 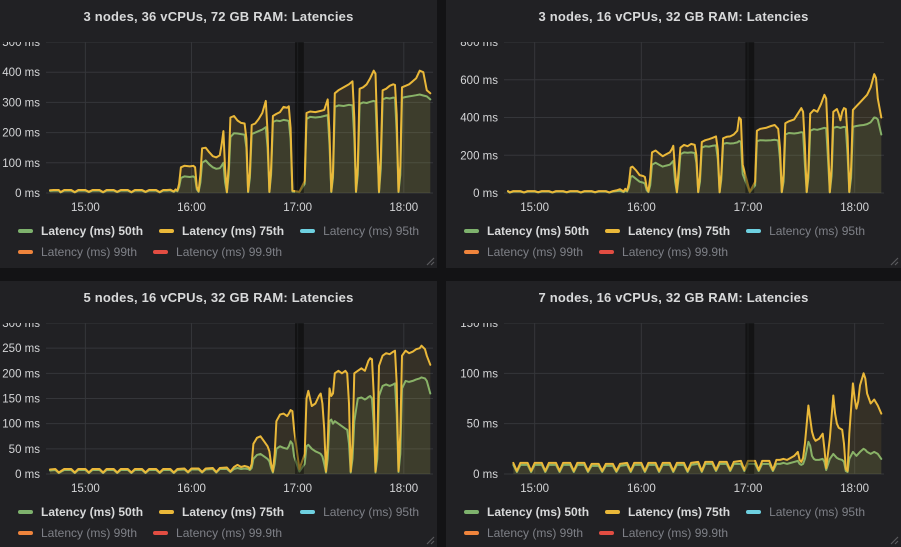 What do you see at coordinates (21, 45) in the screenshot?
I see `y-tick-label: 500 ms` at bounding box center [21, 45].